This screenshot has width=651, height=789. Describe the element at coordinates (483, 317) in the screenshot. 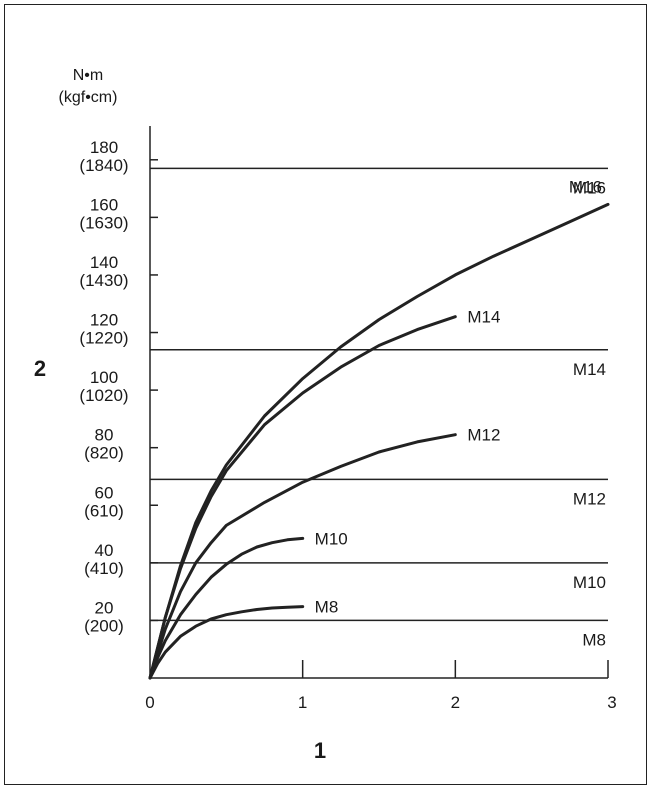

I see `curve-label-m14: M14` at that location.